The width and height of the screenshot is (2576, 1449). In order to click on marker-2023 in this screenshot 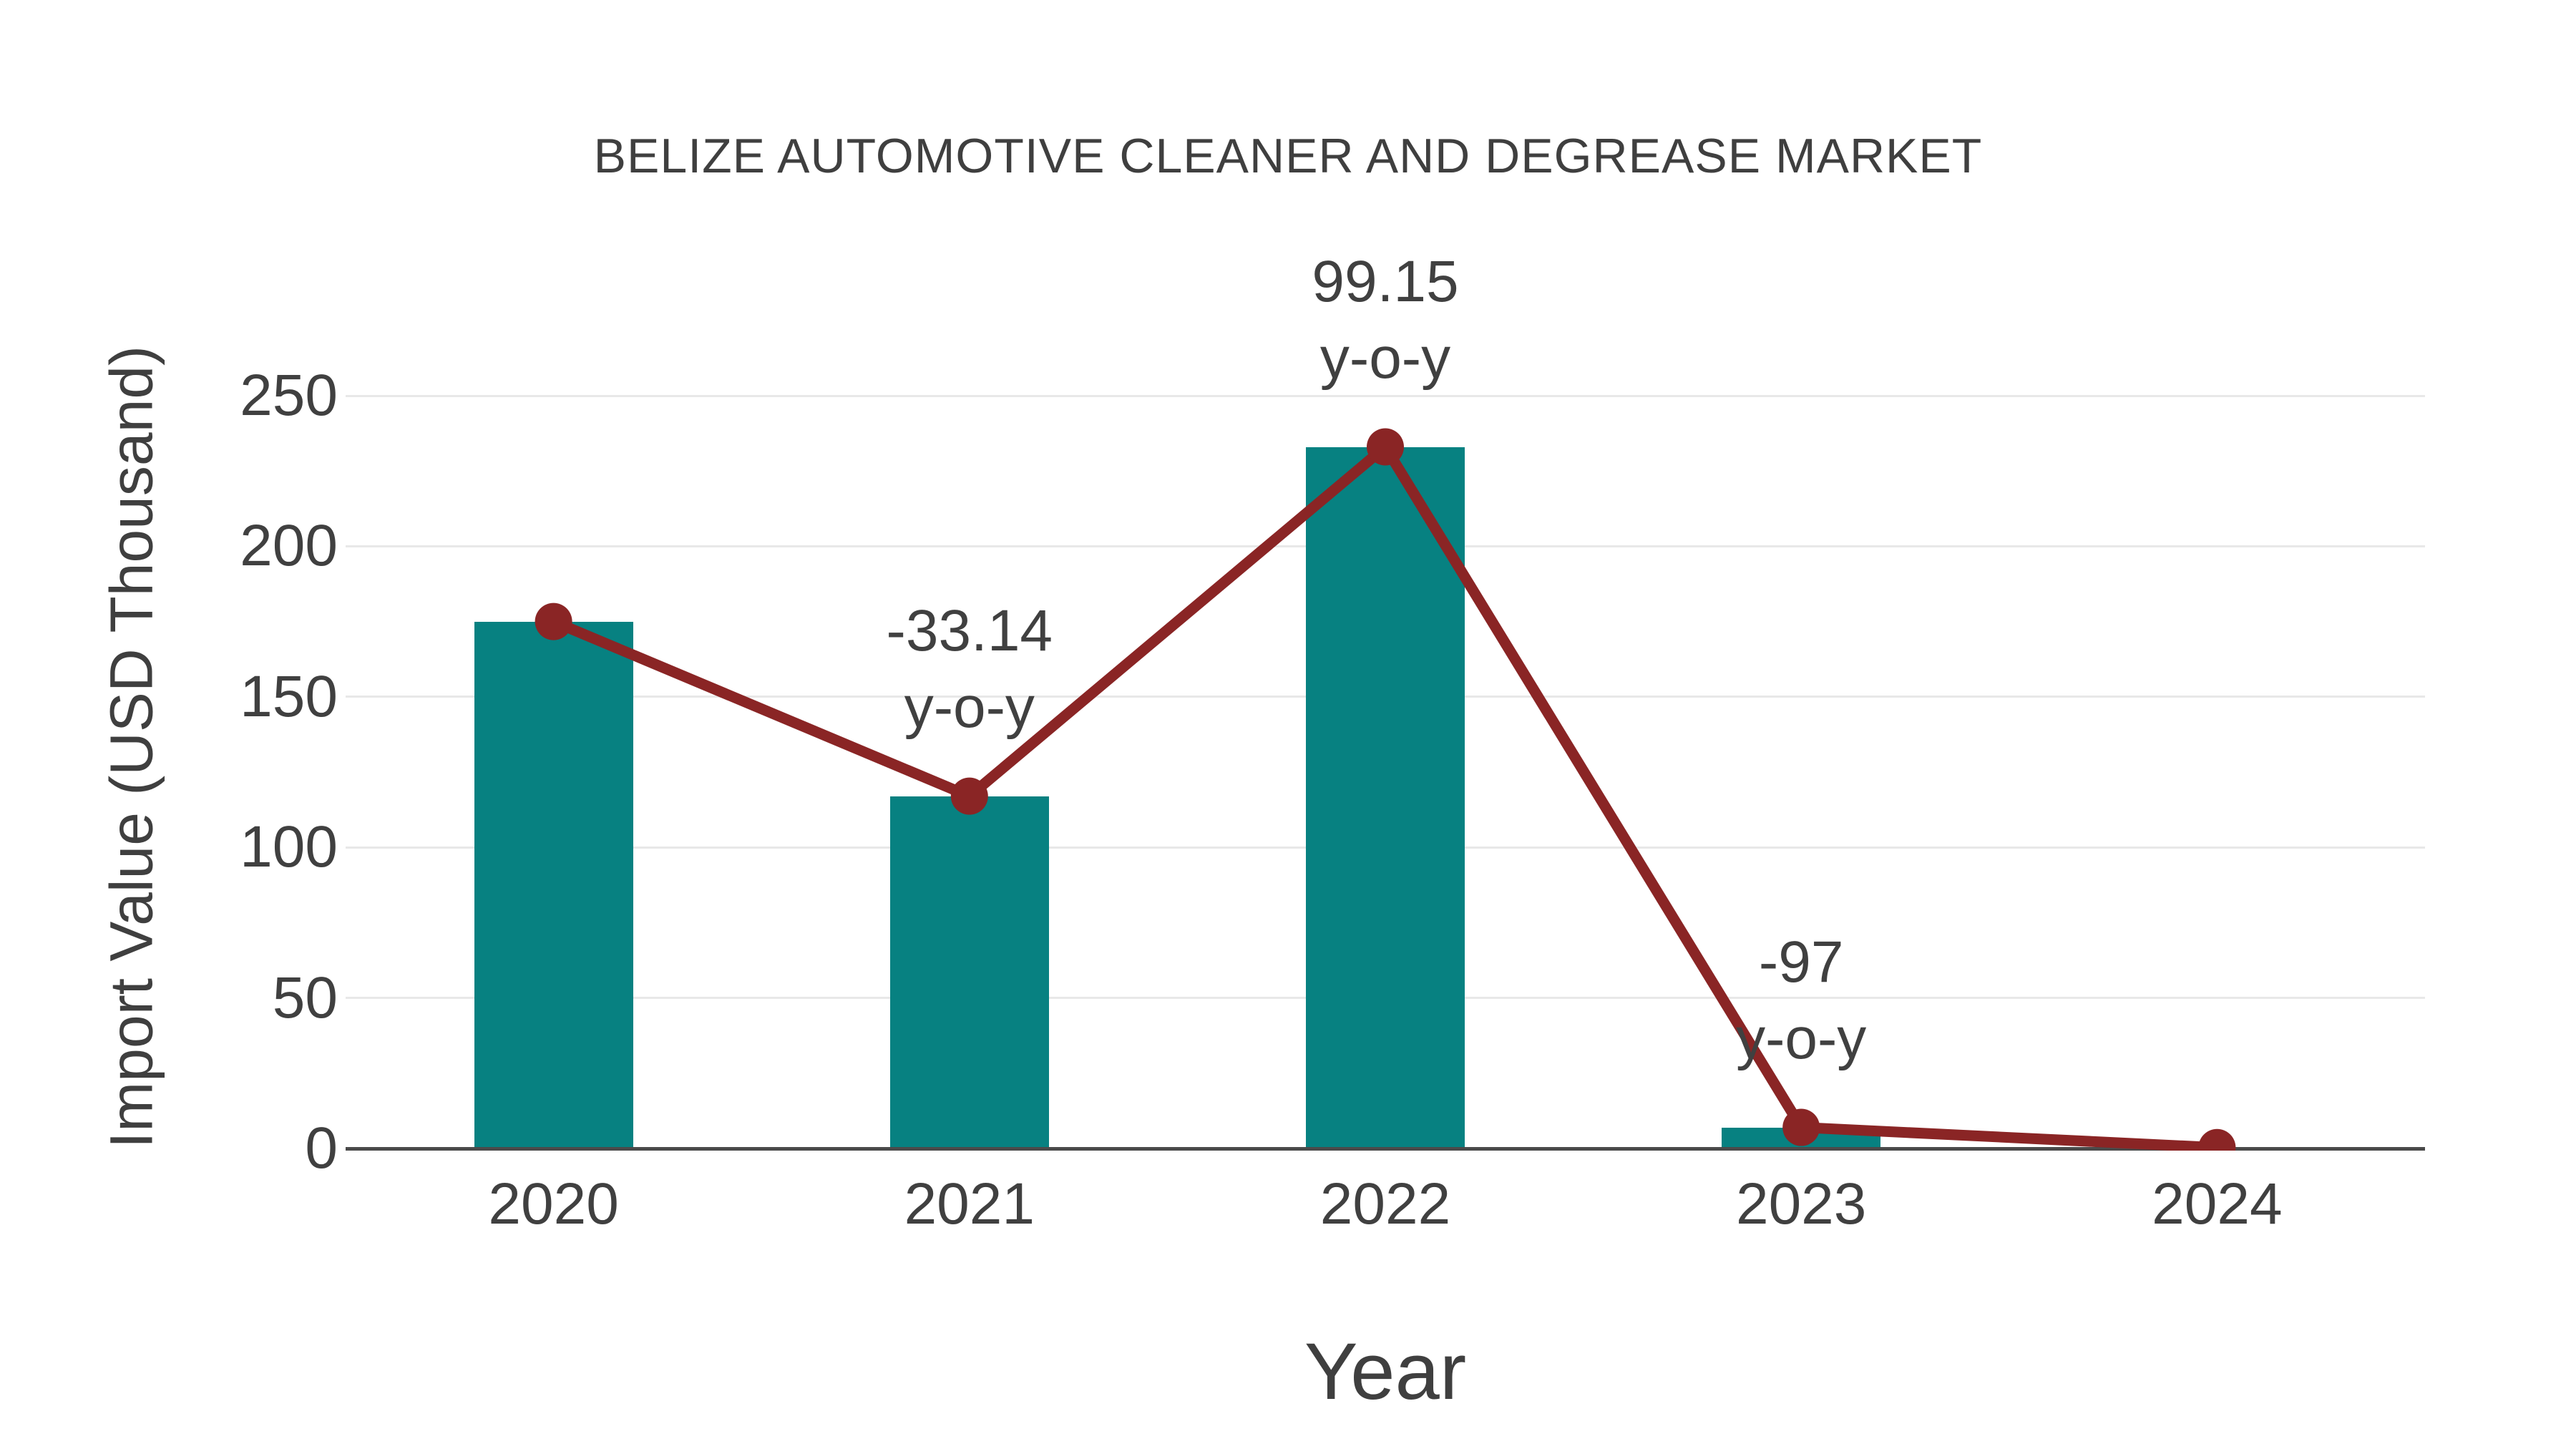, I will do `click(1801, 1127)`.